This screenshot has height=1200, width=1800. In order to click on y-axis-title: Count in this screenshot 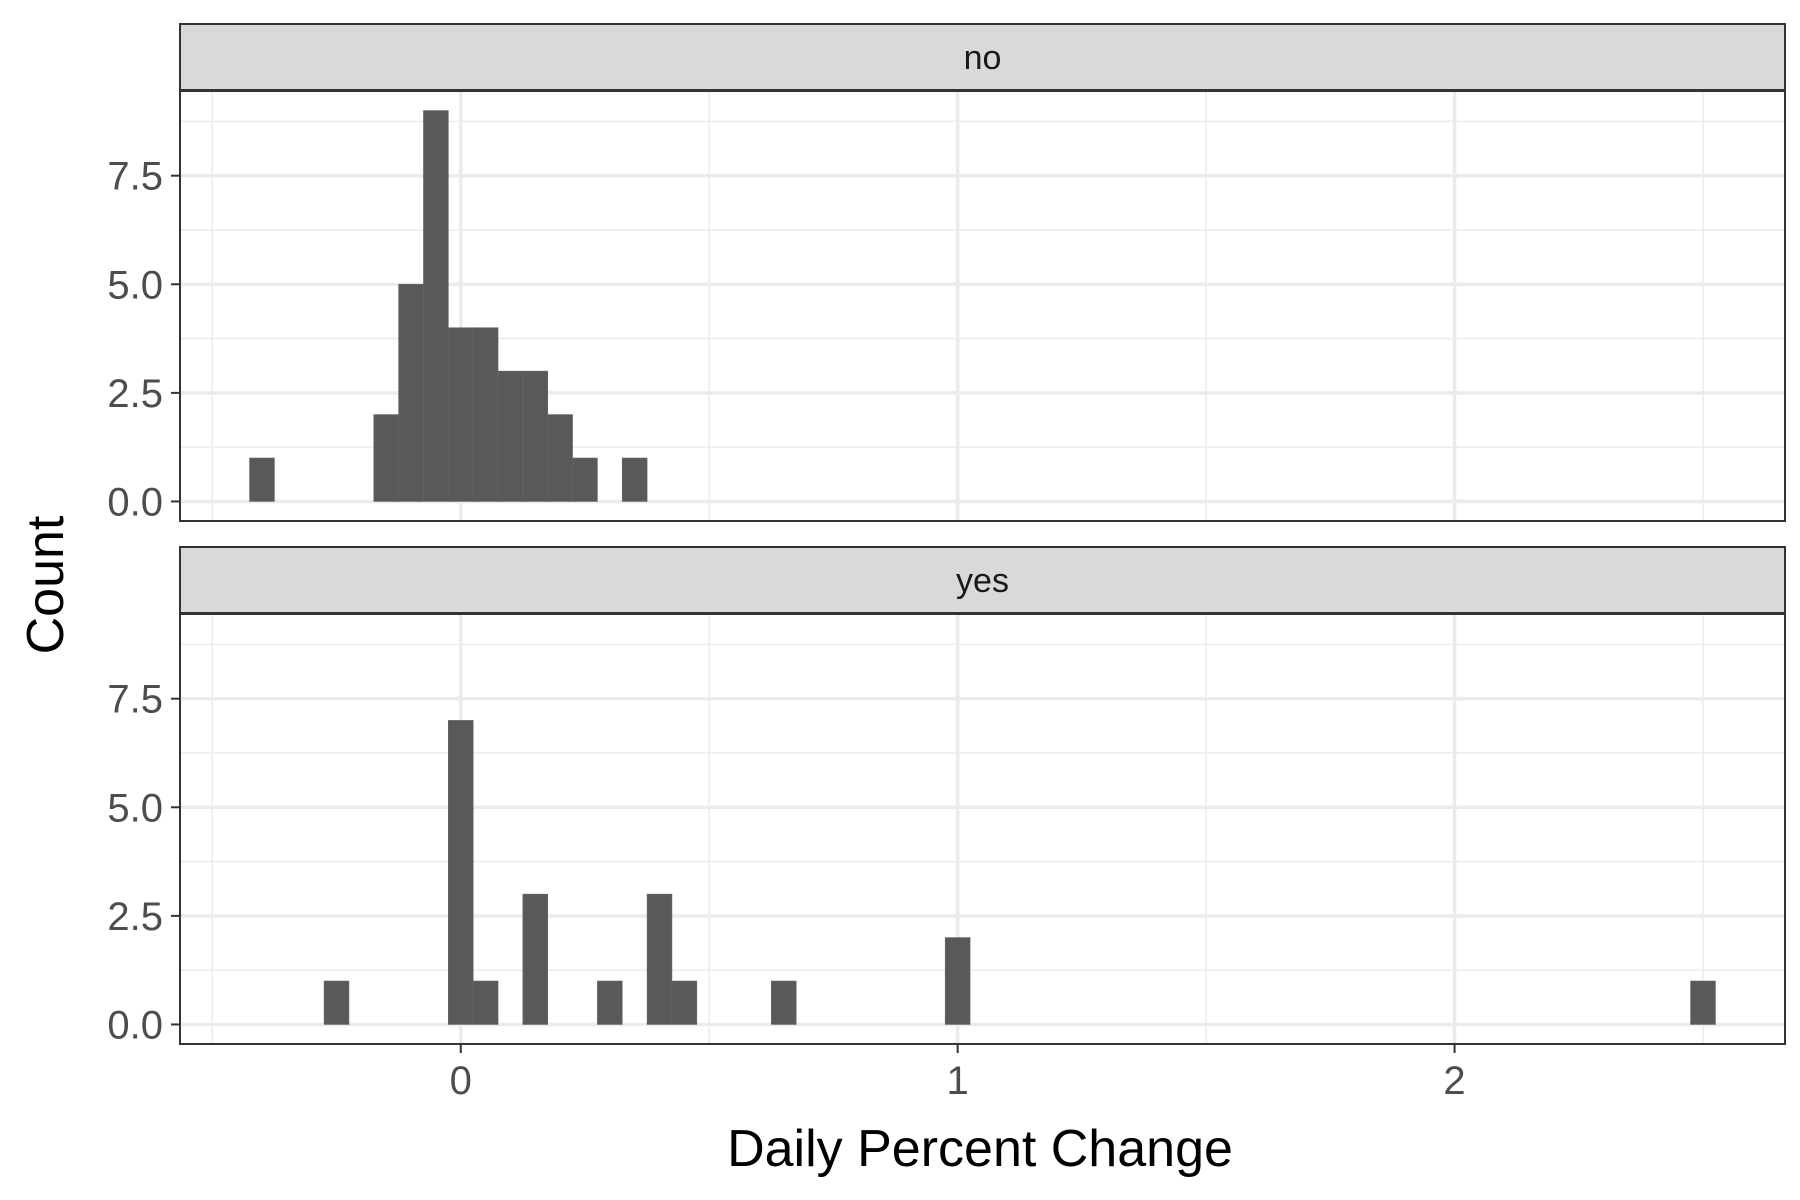, I will do `click(46, 584)`.